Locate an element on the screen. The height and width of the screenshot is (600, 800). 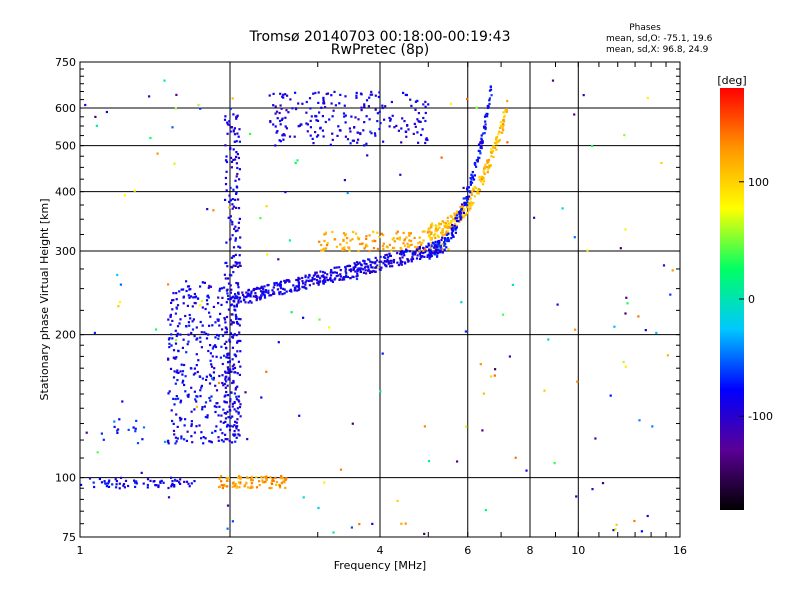
chart-subtitle: RwPretec (8p) is located at coordinates (380, 50).